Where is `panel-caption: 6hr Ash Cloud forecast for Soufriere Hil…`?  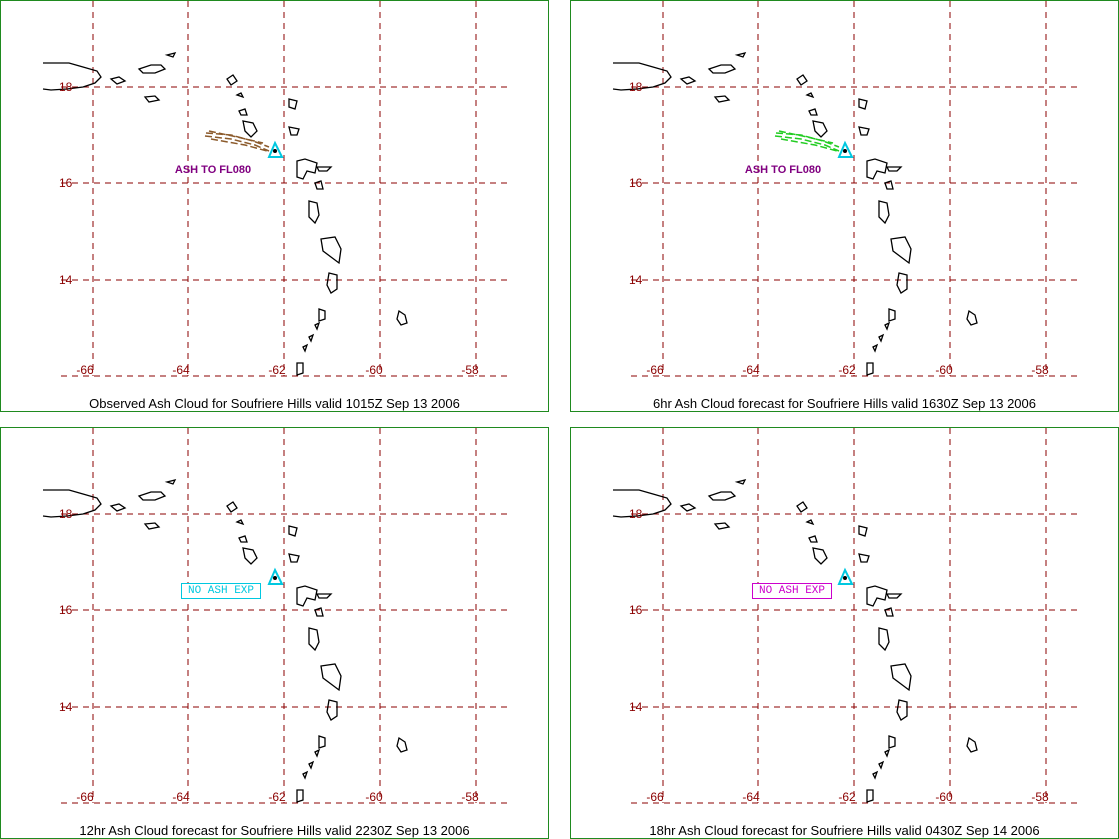 panel-caption: 6hr Ash Cloud forecast for Soufriere Hil… is located at coordinates (844, 403).